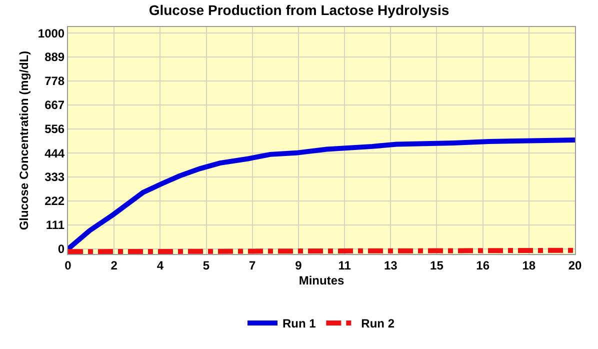  I want to click on x-tick-label: 2, so click(114, 265).